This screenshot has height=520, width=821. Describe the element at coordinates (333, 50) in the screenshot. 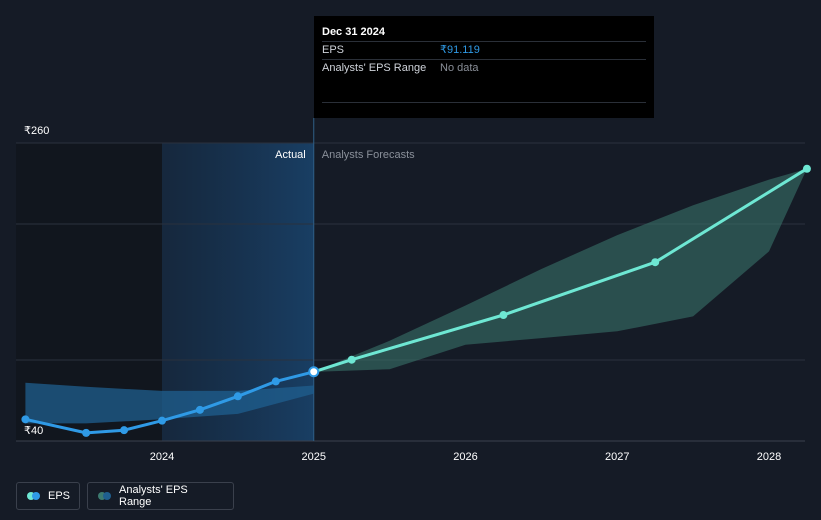

I see `tooltip-eps-label: EPS` at that location.